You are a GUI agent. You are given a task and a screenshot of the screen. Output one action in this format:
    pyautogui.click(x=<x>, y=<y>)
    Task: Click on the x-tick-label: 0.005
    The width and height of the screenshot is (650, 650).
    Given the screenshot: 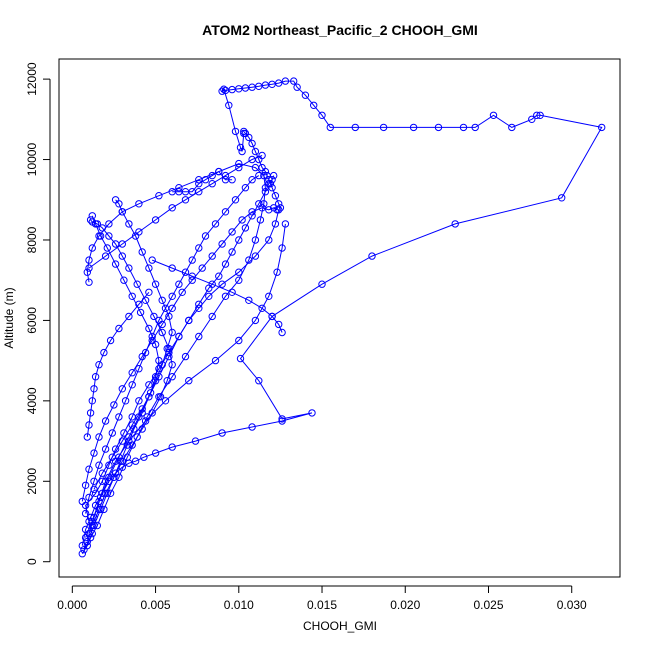 What is the action you would take?
    pyautogui.click(x=156, y=605)
    